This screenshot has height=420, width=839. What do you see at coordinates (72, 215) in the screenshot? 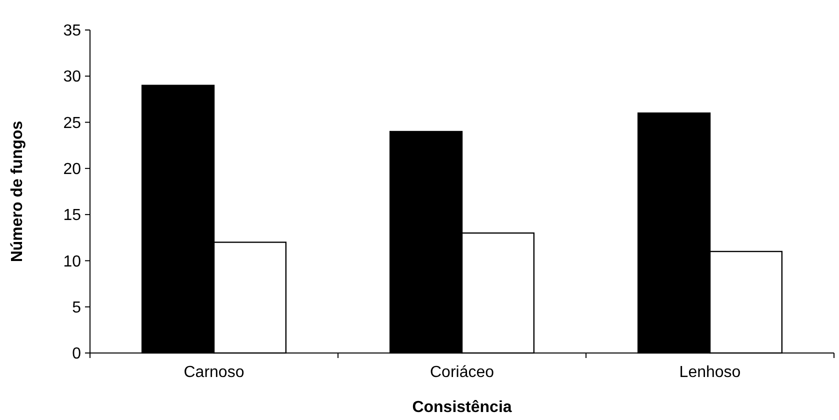
I see `y-tick-label: 15` at bounding box center [72, 215].